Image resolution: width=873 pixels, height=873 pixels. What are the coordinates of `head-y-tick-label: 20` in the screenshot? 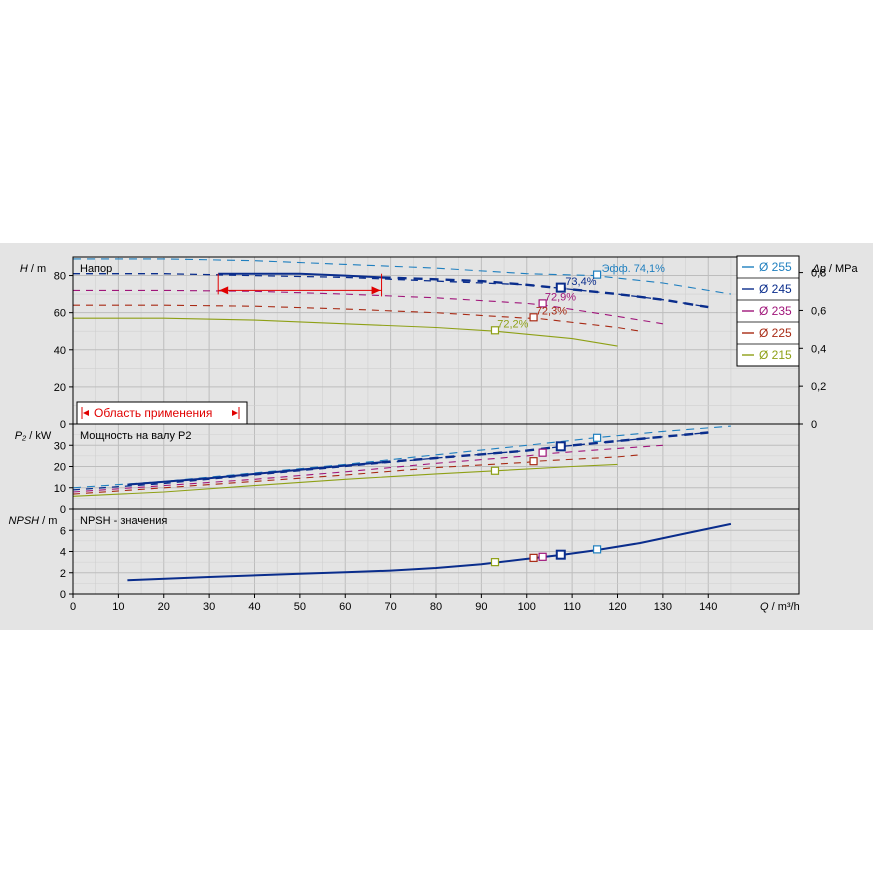 It's located at (60, 388).